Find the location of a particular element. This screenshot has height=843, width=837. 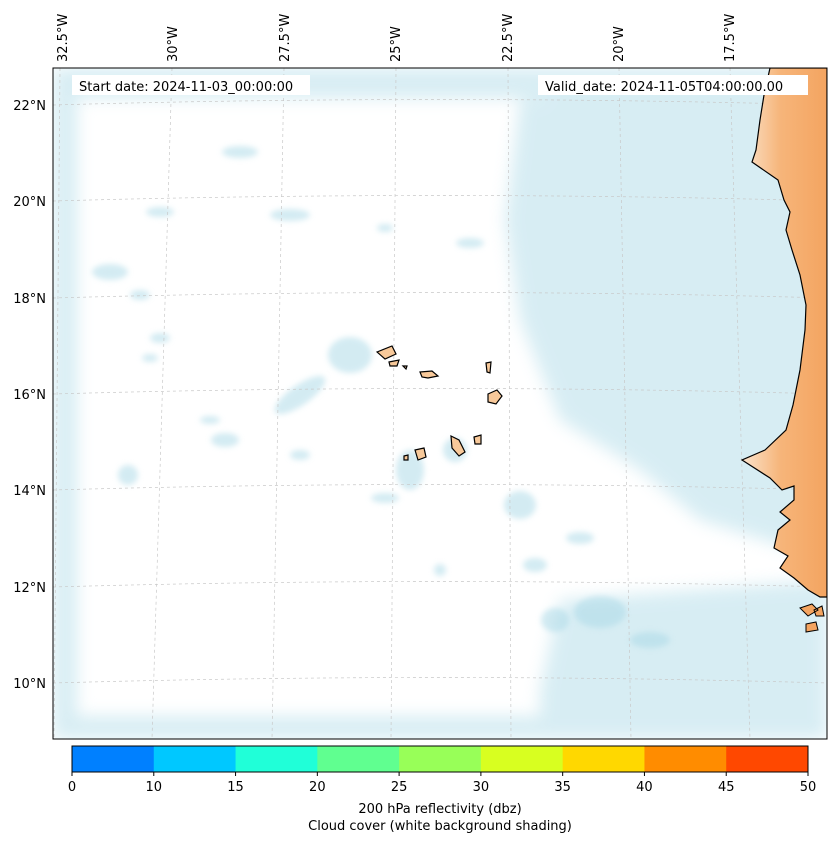

colorbar-segments is located at coordinates (440, 759).